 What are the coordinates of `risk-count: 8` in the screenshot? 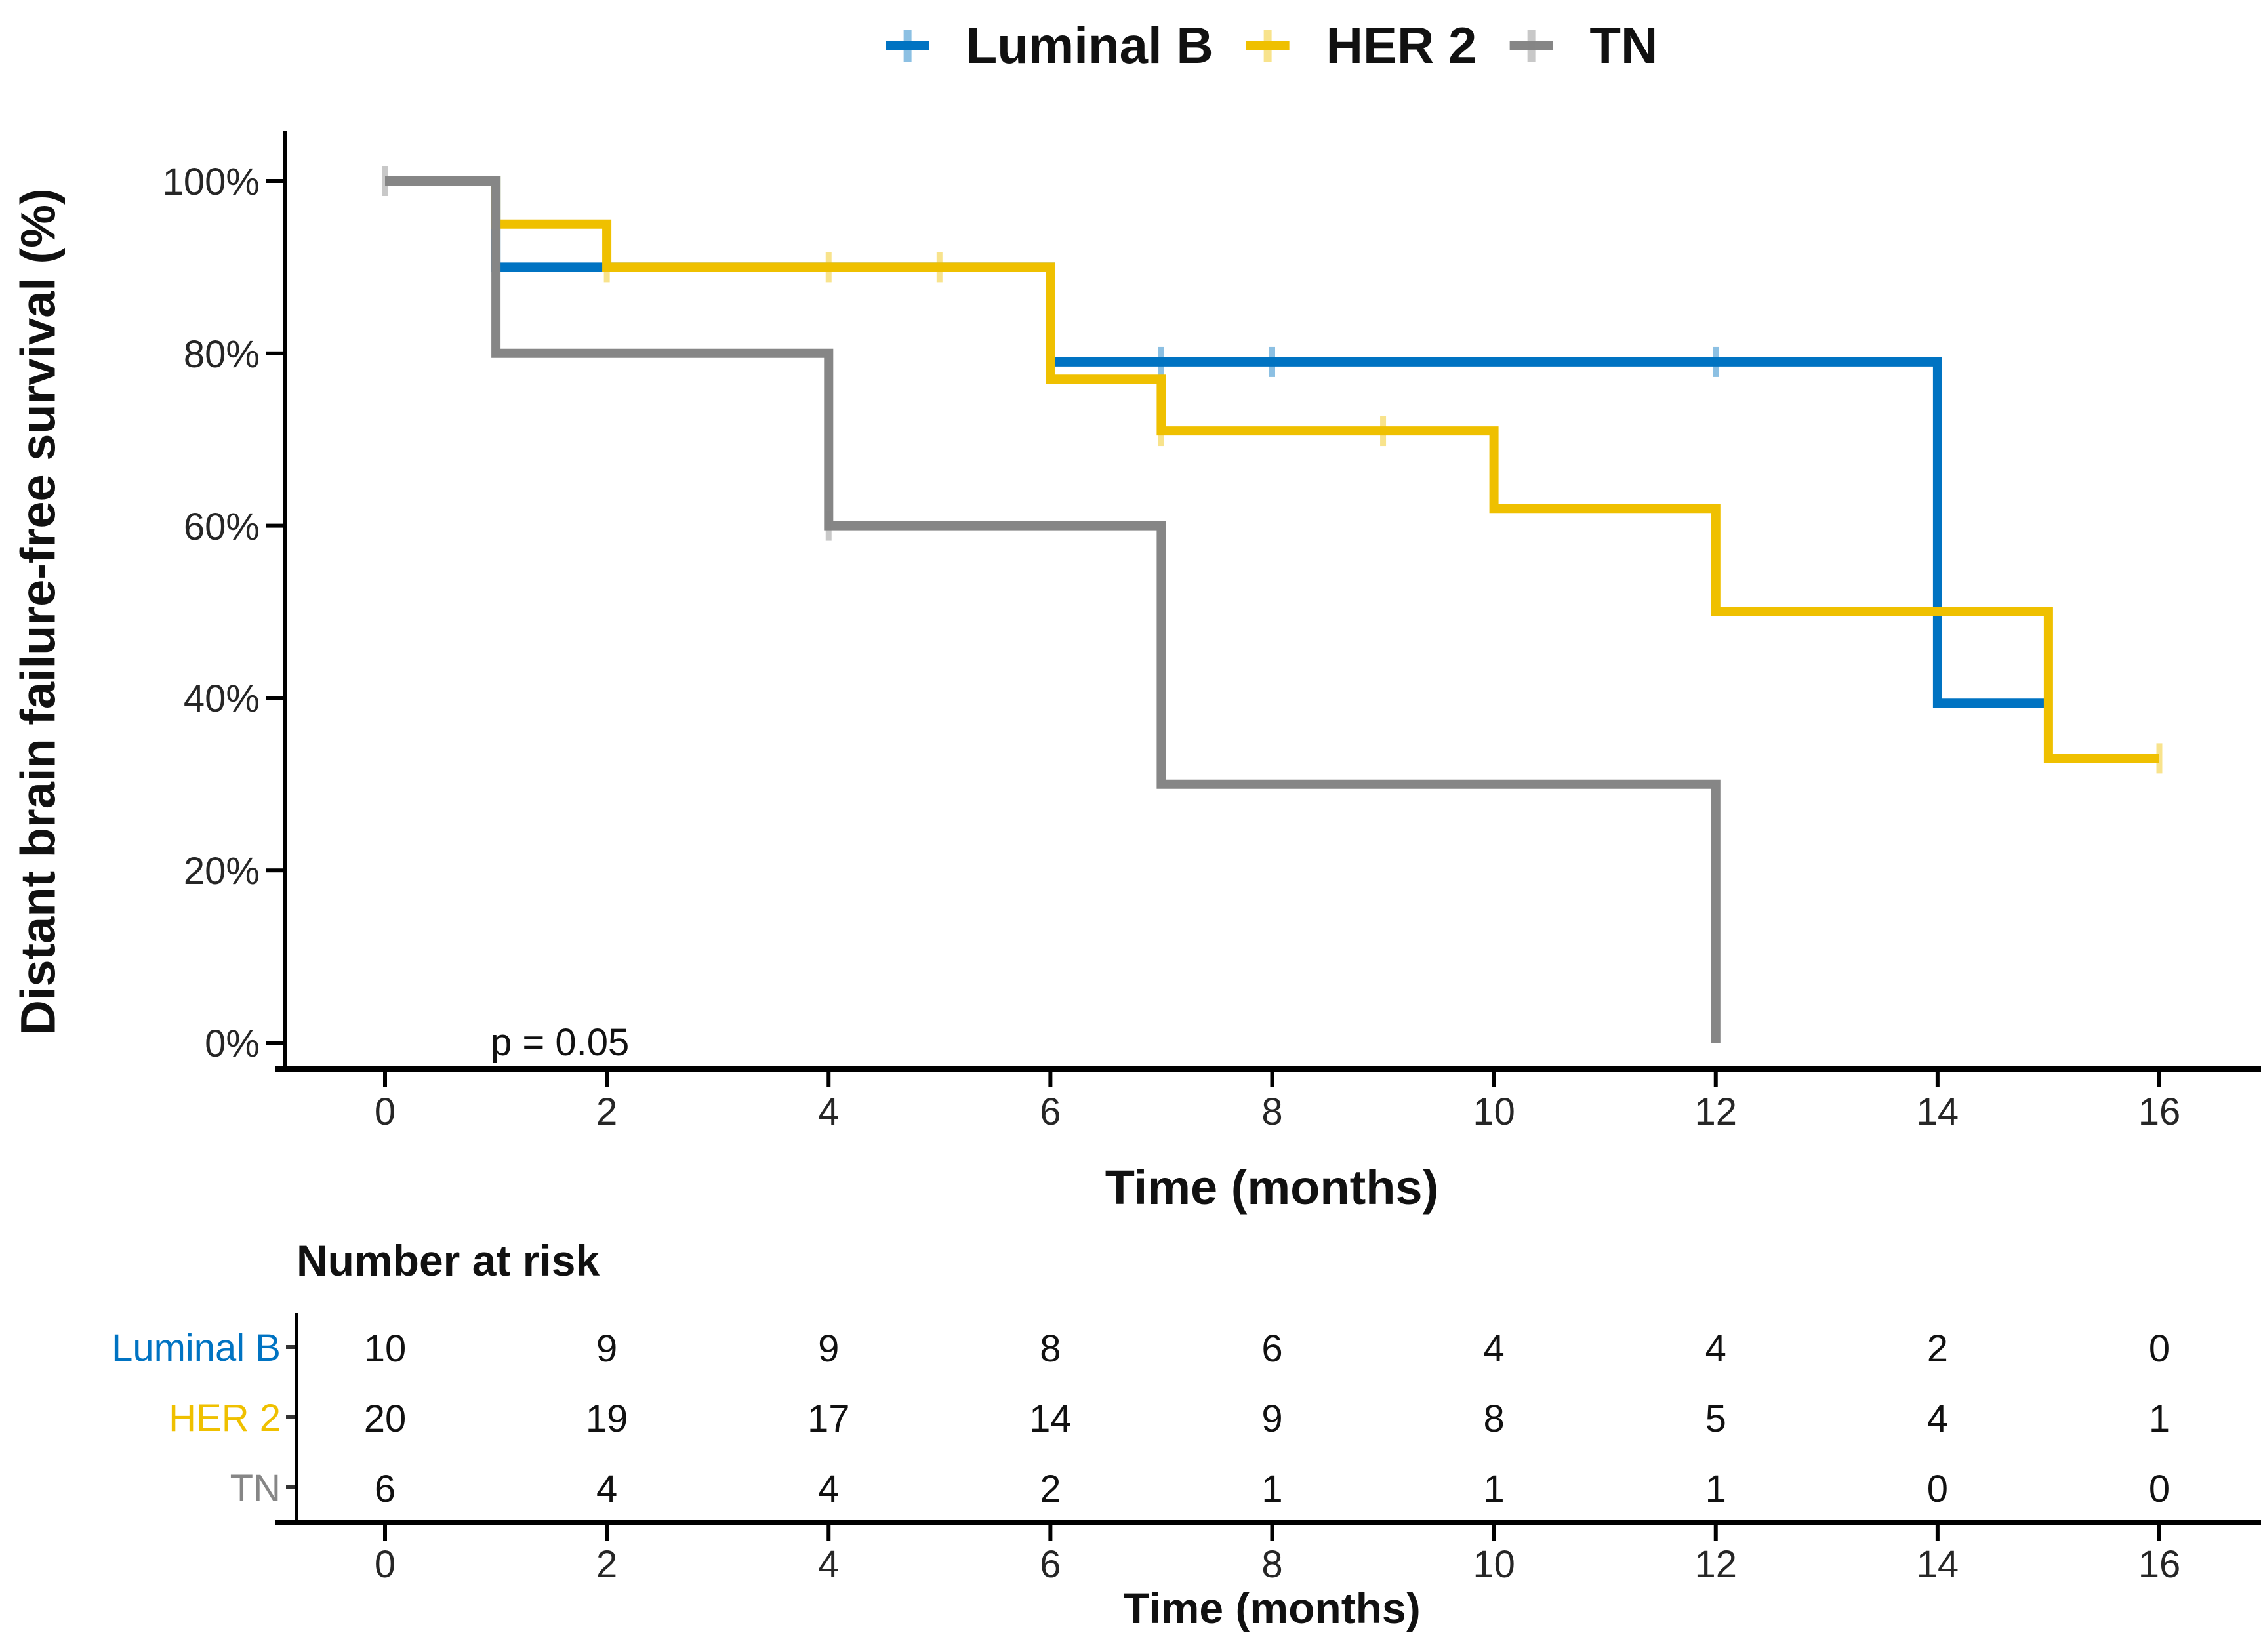 It's located at (1494, 1419).